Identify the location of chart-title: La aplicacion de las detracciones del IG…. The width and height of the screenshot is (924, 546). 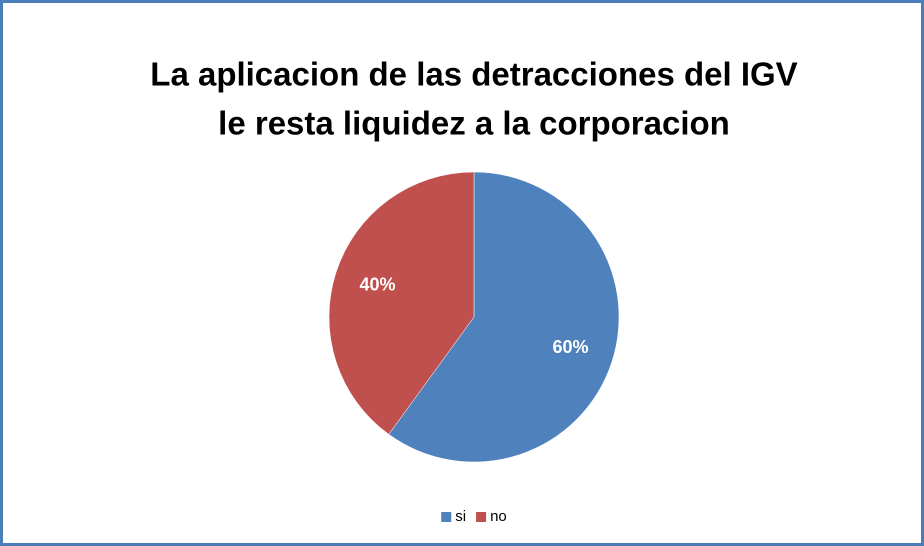
(473, 74).